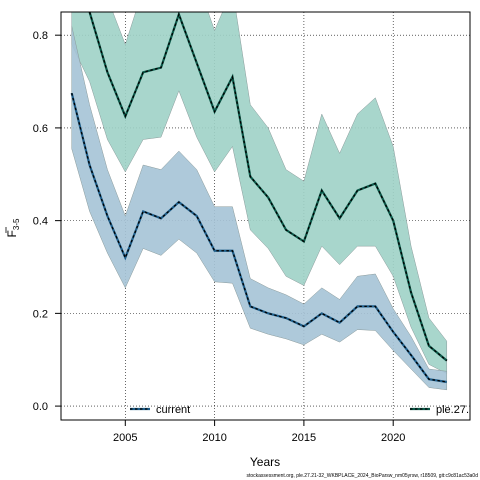 This screenshot has height=480, width=480. I want to click on svg-text: F3-5, so click(13, 227).